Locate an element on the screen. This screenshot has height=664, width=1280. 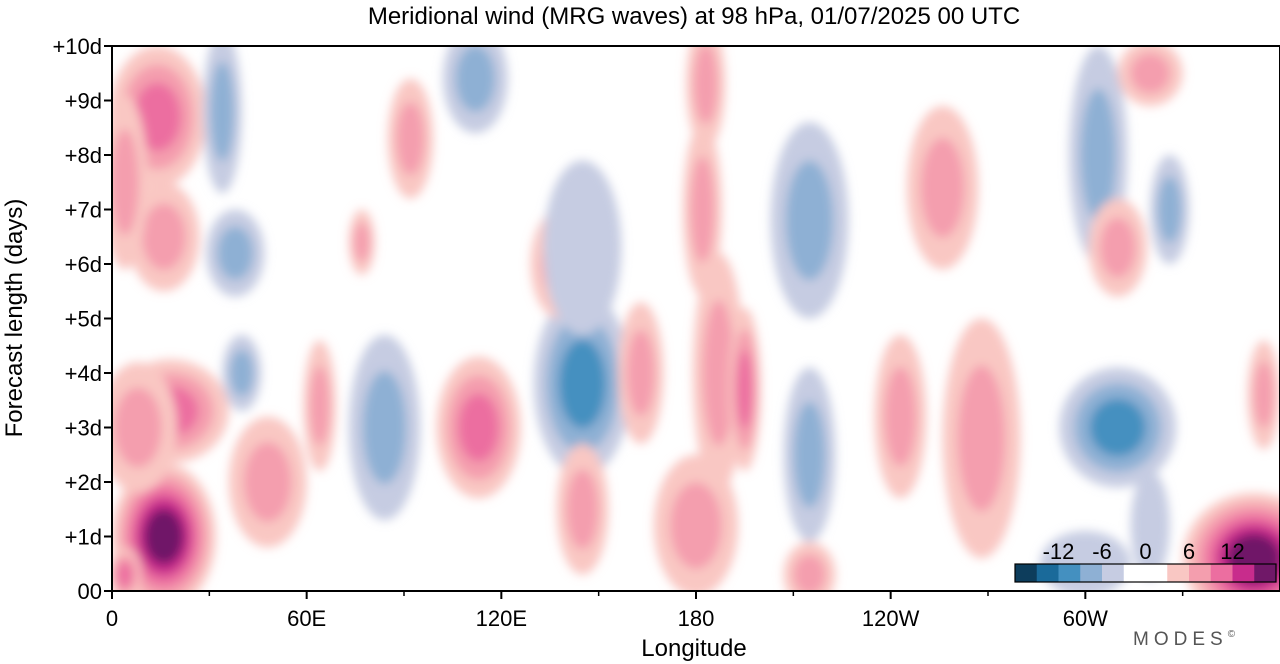
y-axis-label: Forecast length (days) is located at coordinates (14, 318).